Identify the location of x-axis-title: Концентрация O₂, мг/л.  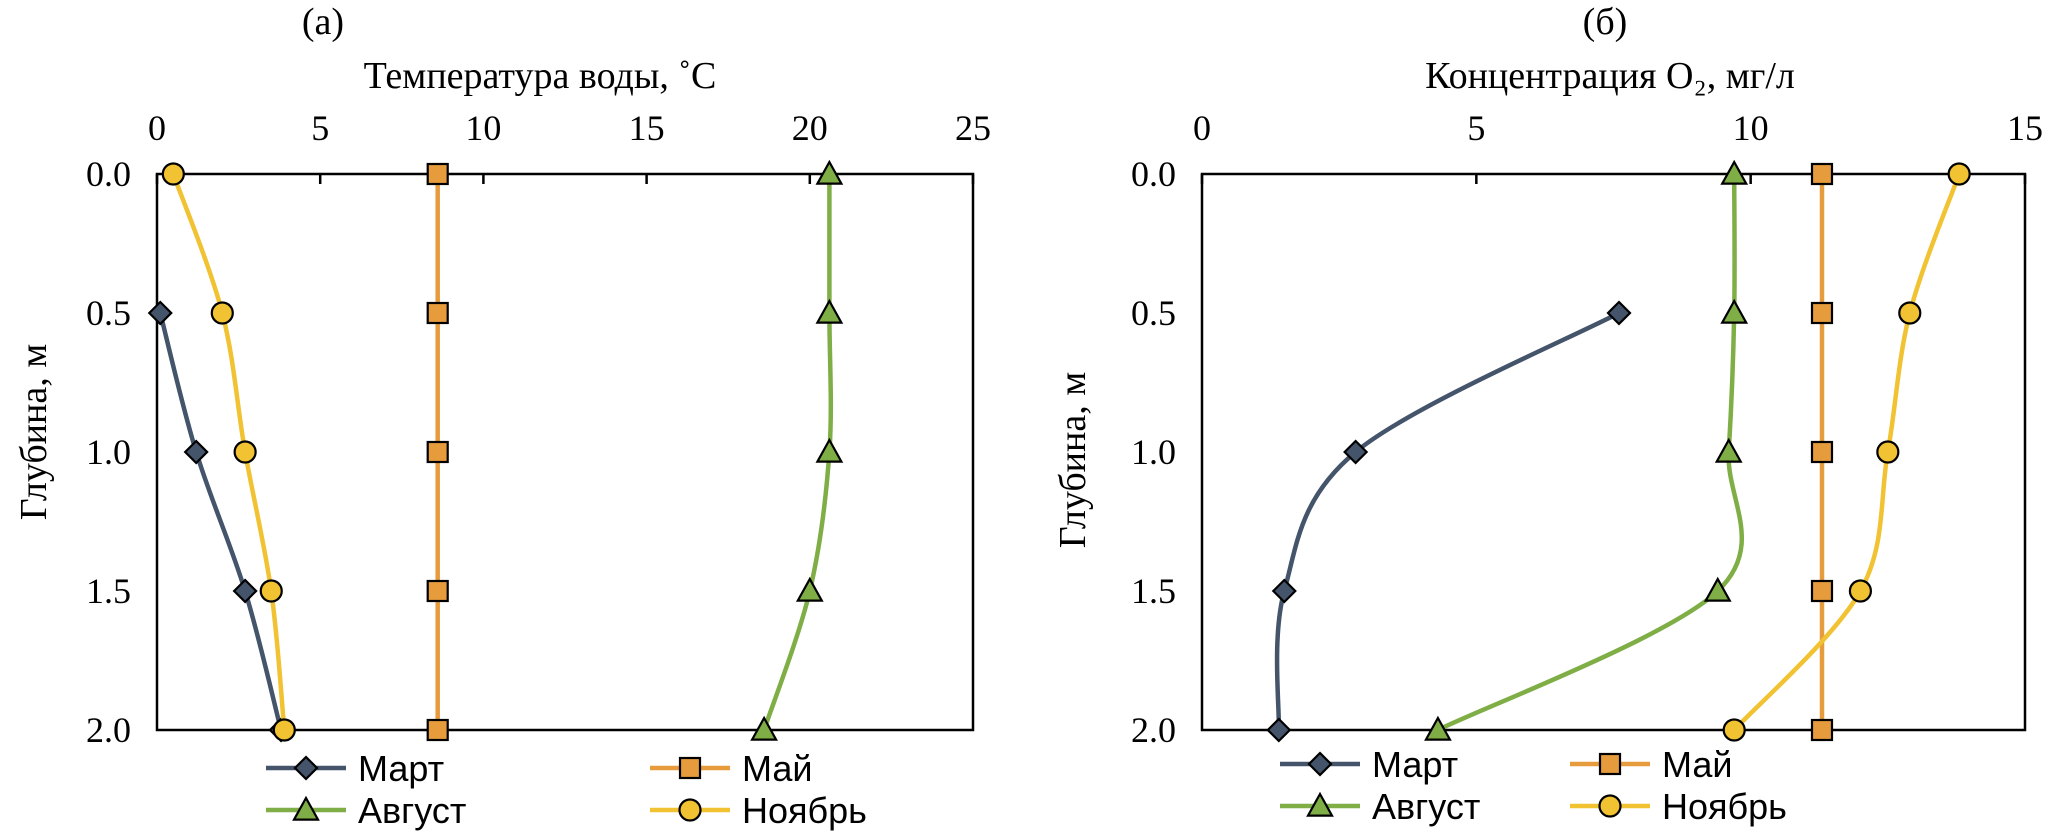
(1610, 76).